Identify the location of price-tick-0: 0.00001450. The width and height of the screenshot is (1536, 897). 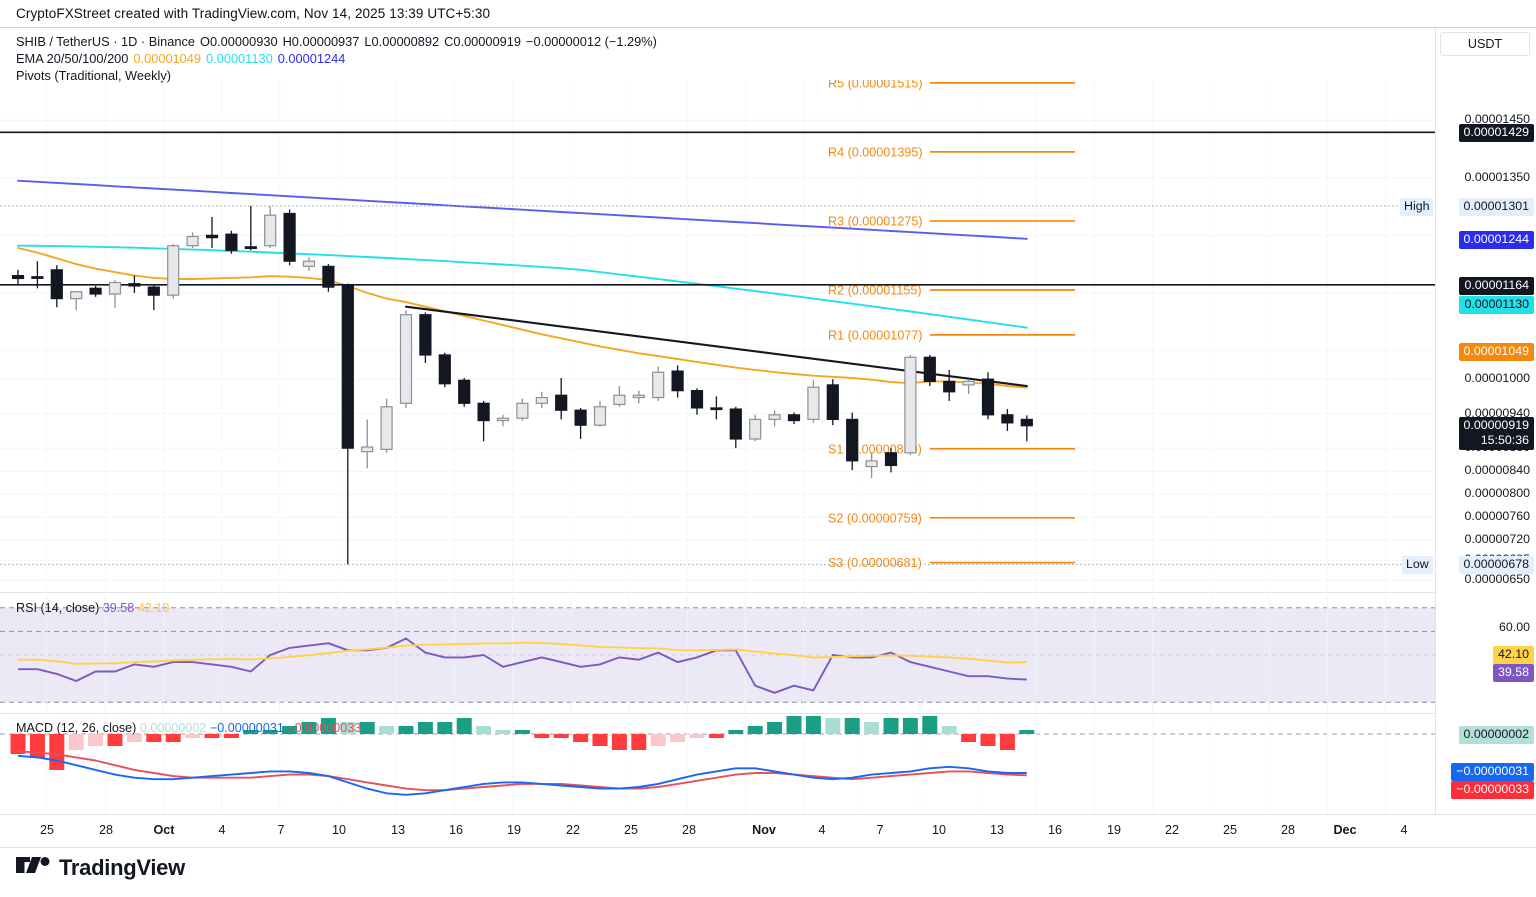
(1497, 119).